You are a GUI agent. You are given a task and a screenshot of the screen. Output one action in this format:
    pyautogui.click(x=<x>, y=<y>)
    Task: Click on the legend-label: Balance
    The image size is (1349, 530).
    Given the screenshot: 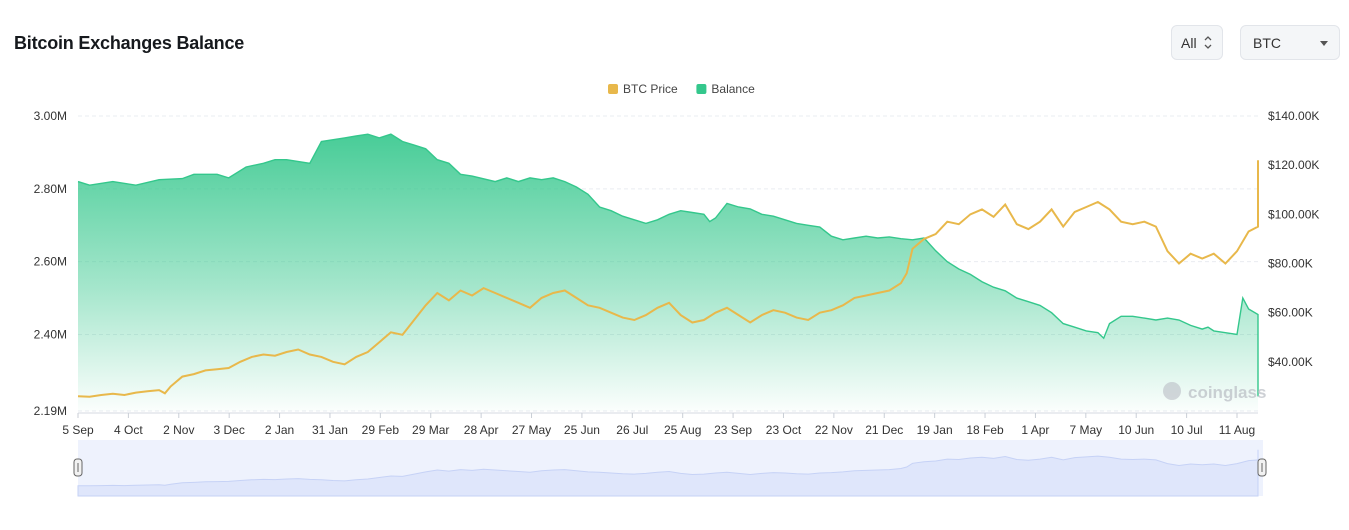 What is the action you would take?
    pyautogui.click(x=733, y=89)
    